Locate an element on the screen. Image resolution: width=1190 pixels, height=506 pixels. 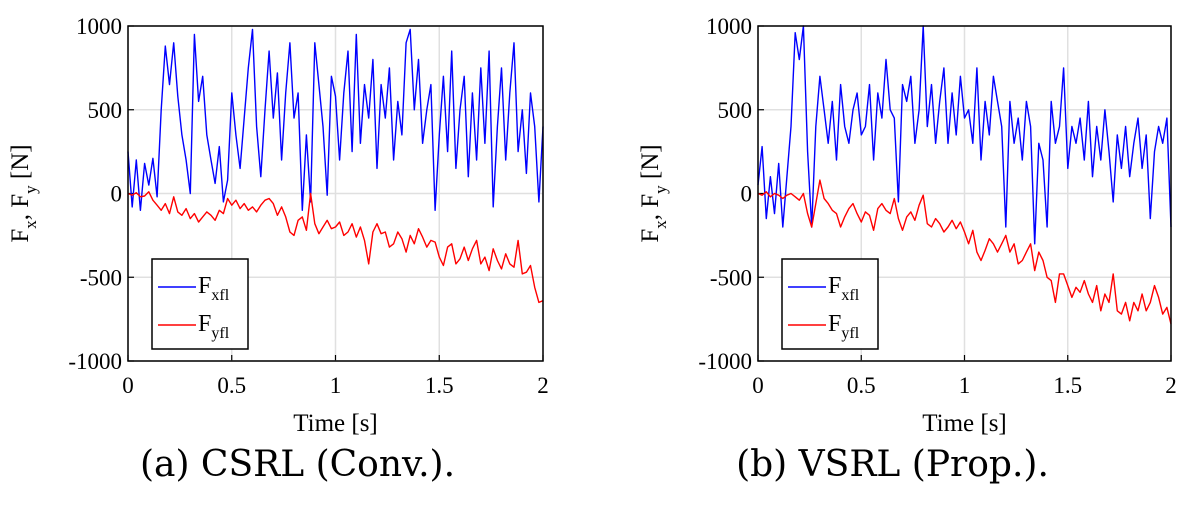
b-ytick-label: 1000 is located at coordinates (729, 26).